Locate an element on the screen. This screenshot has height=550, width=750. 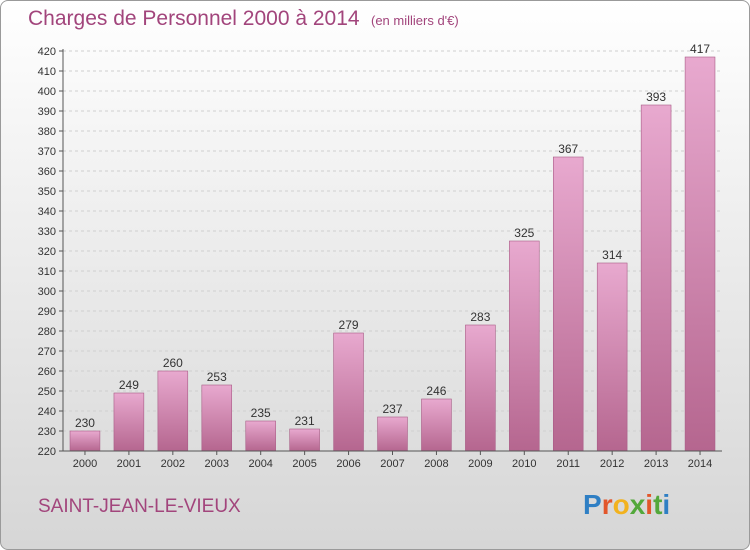
value-label: 417 is located at coordinates (700, 49).